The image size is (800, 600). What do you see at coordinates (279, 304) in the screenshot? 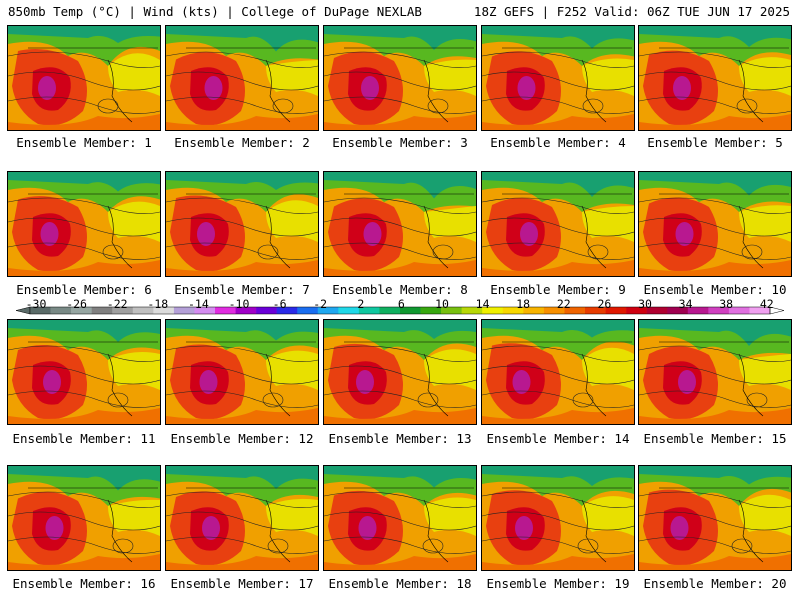
I see `colorbar-tick: -6` at bounding box center [279, 304].